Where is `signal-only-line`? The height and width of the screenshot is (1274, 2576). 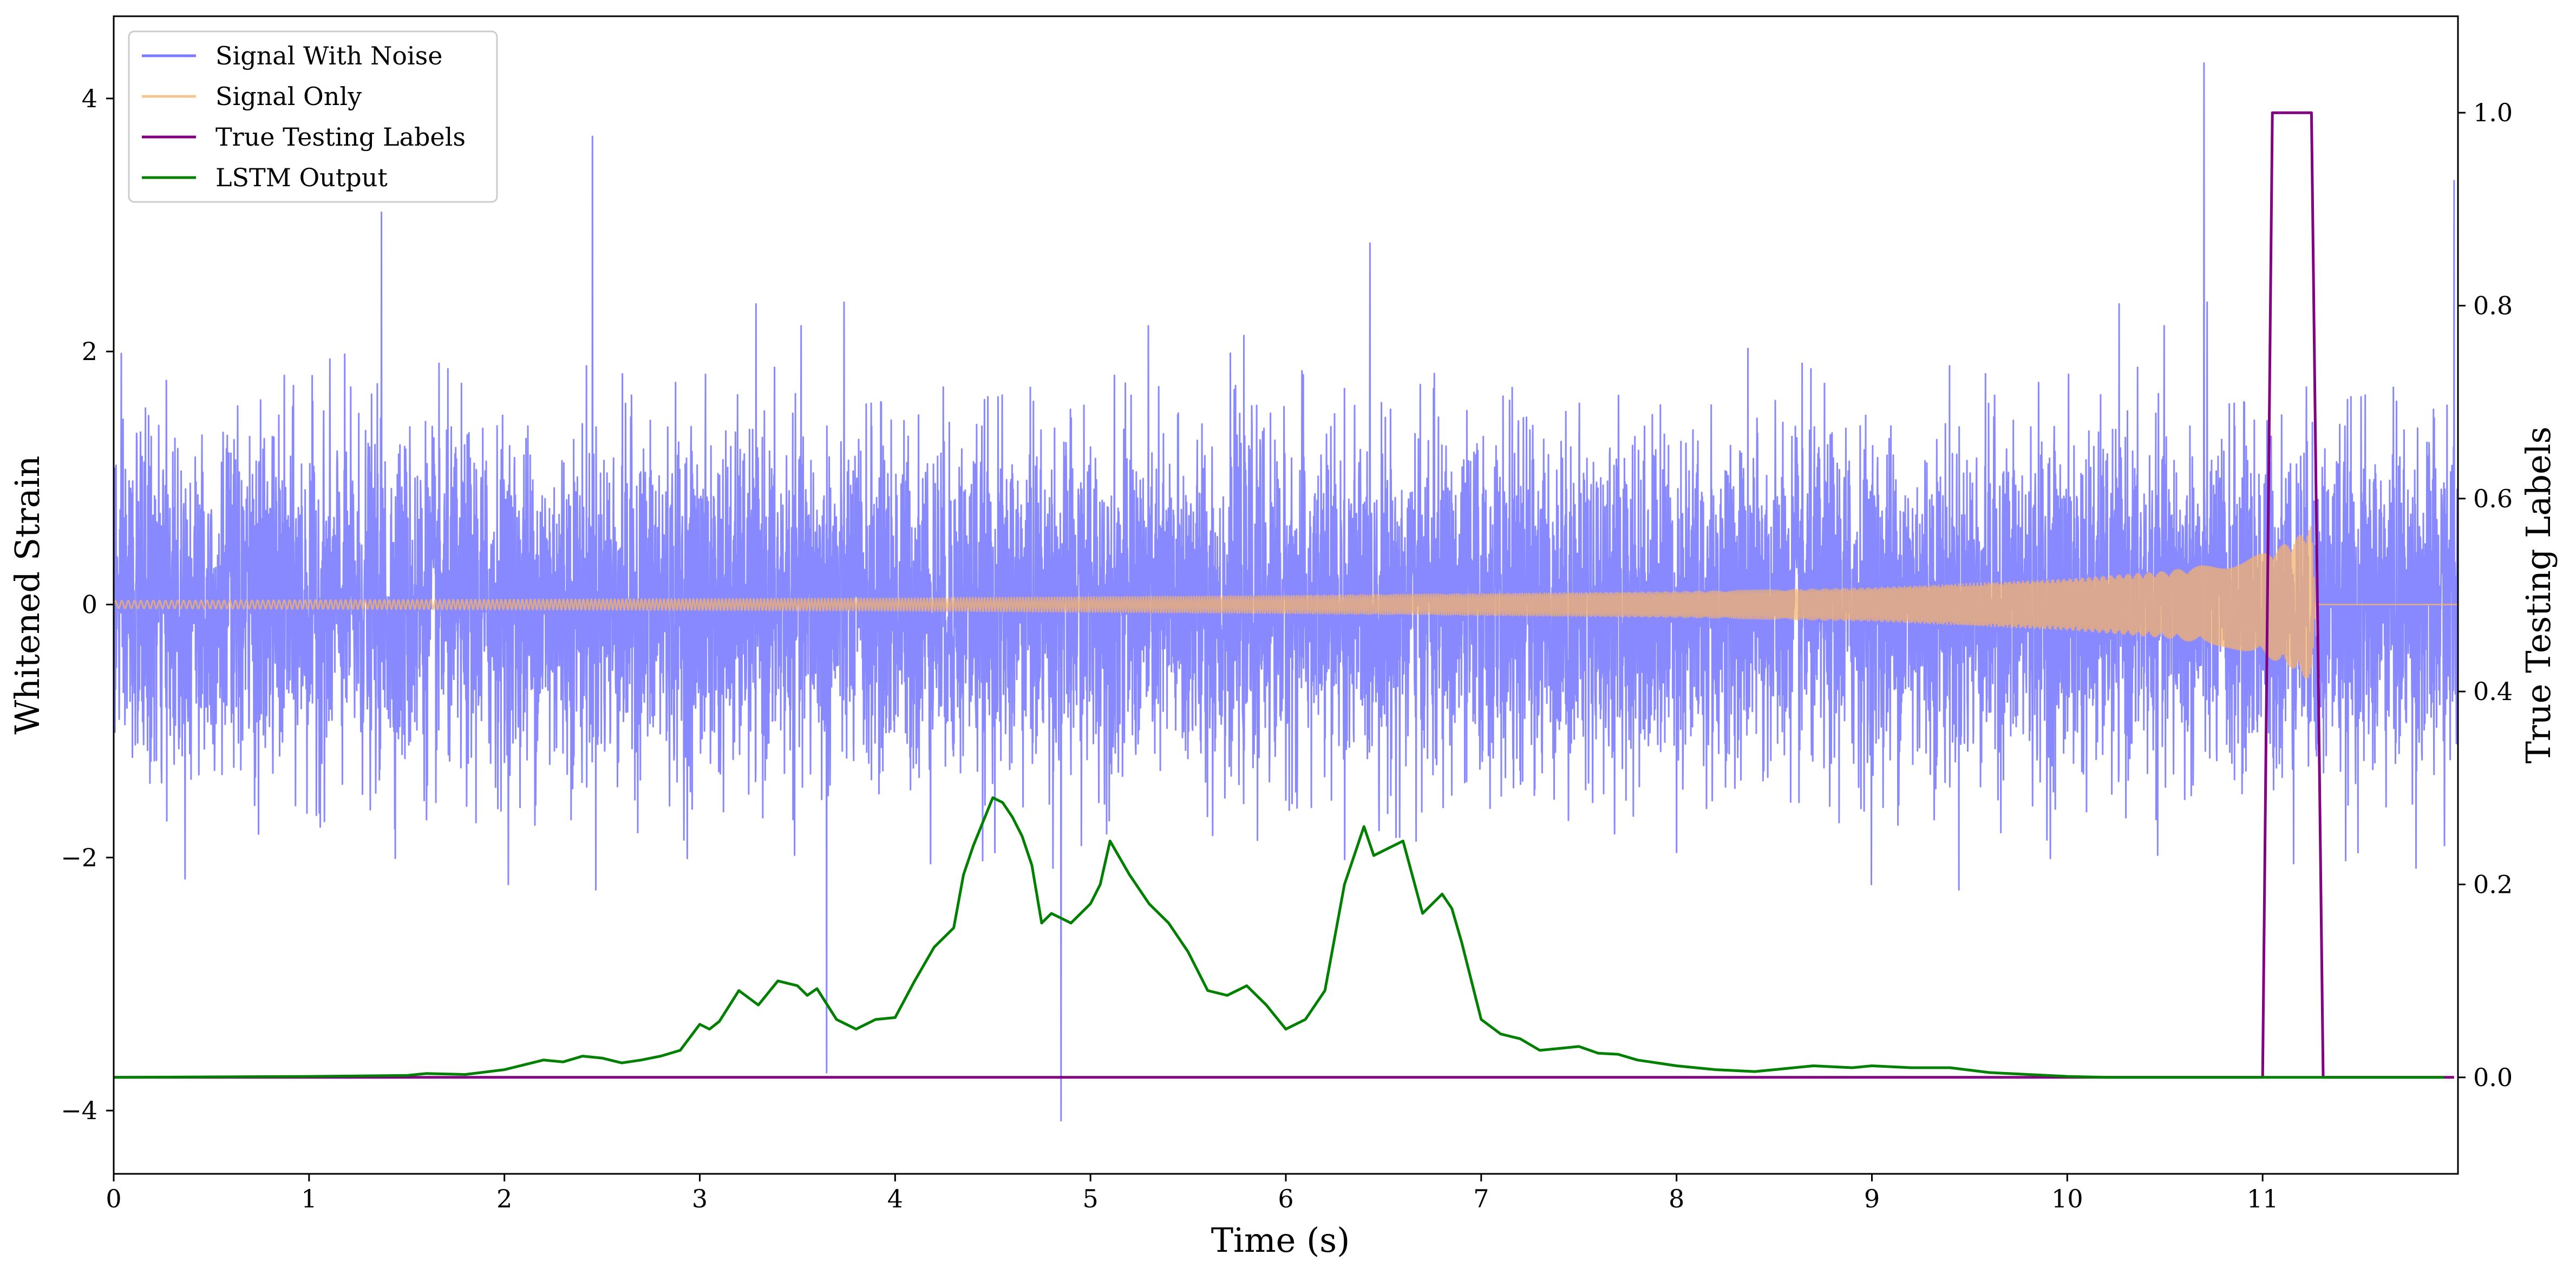 signal-only-line is located at coordinates (1286, 603).